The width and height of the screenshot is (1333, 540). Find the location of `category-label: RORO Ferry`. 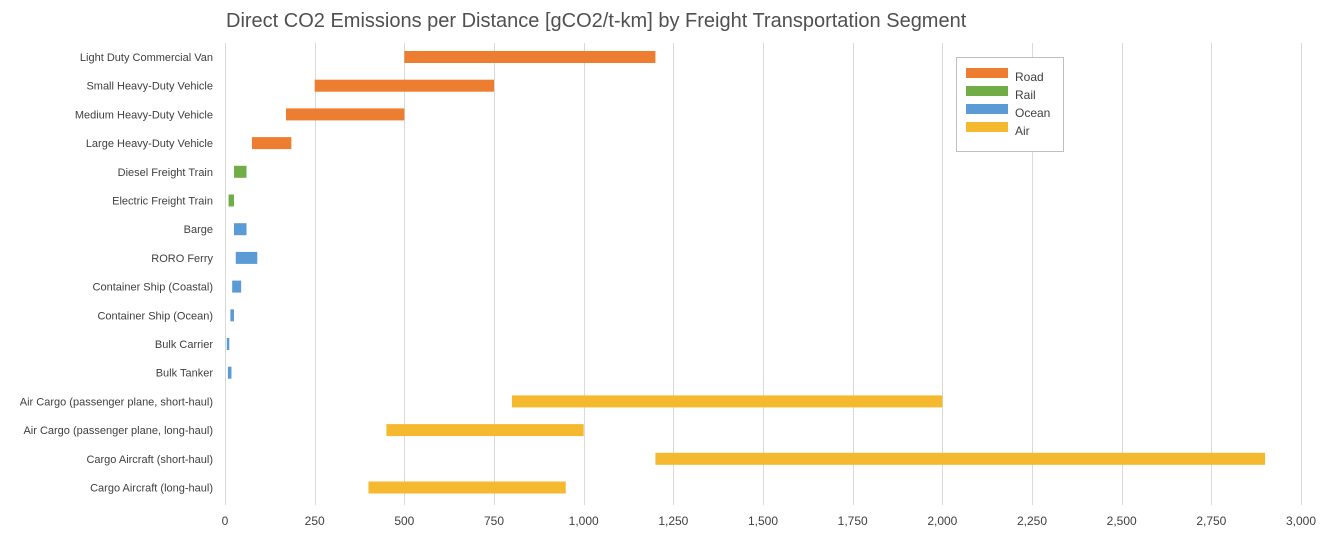

category-label: RORO Ferry is located at coordinates (182, 259).